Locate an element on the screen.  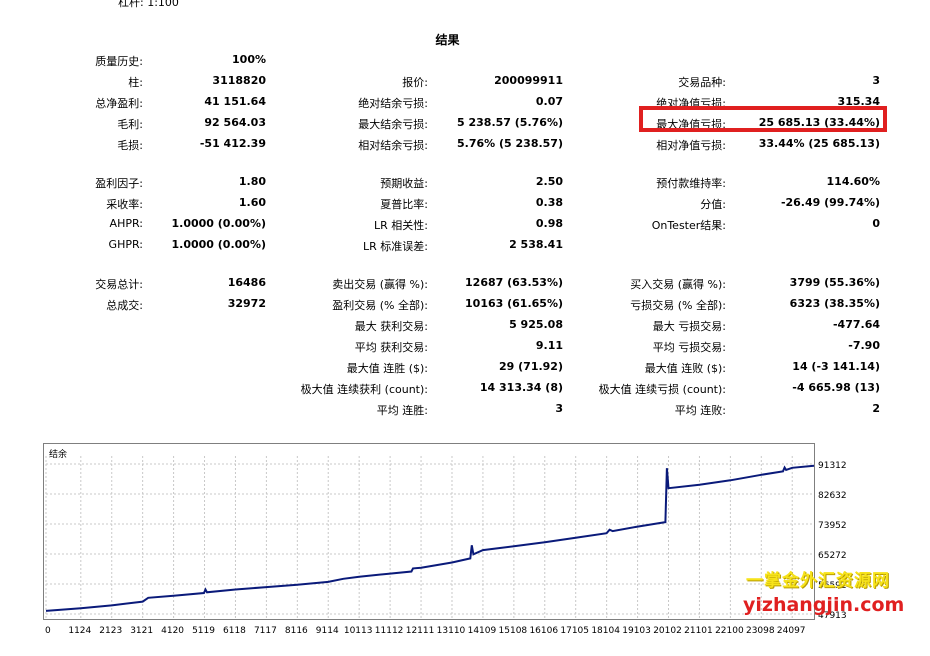
x-tick-label-24: 24097 is located at coordinates (791, 631).